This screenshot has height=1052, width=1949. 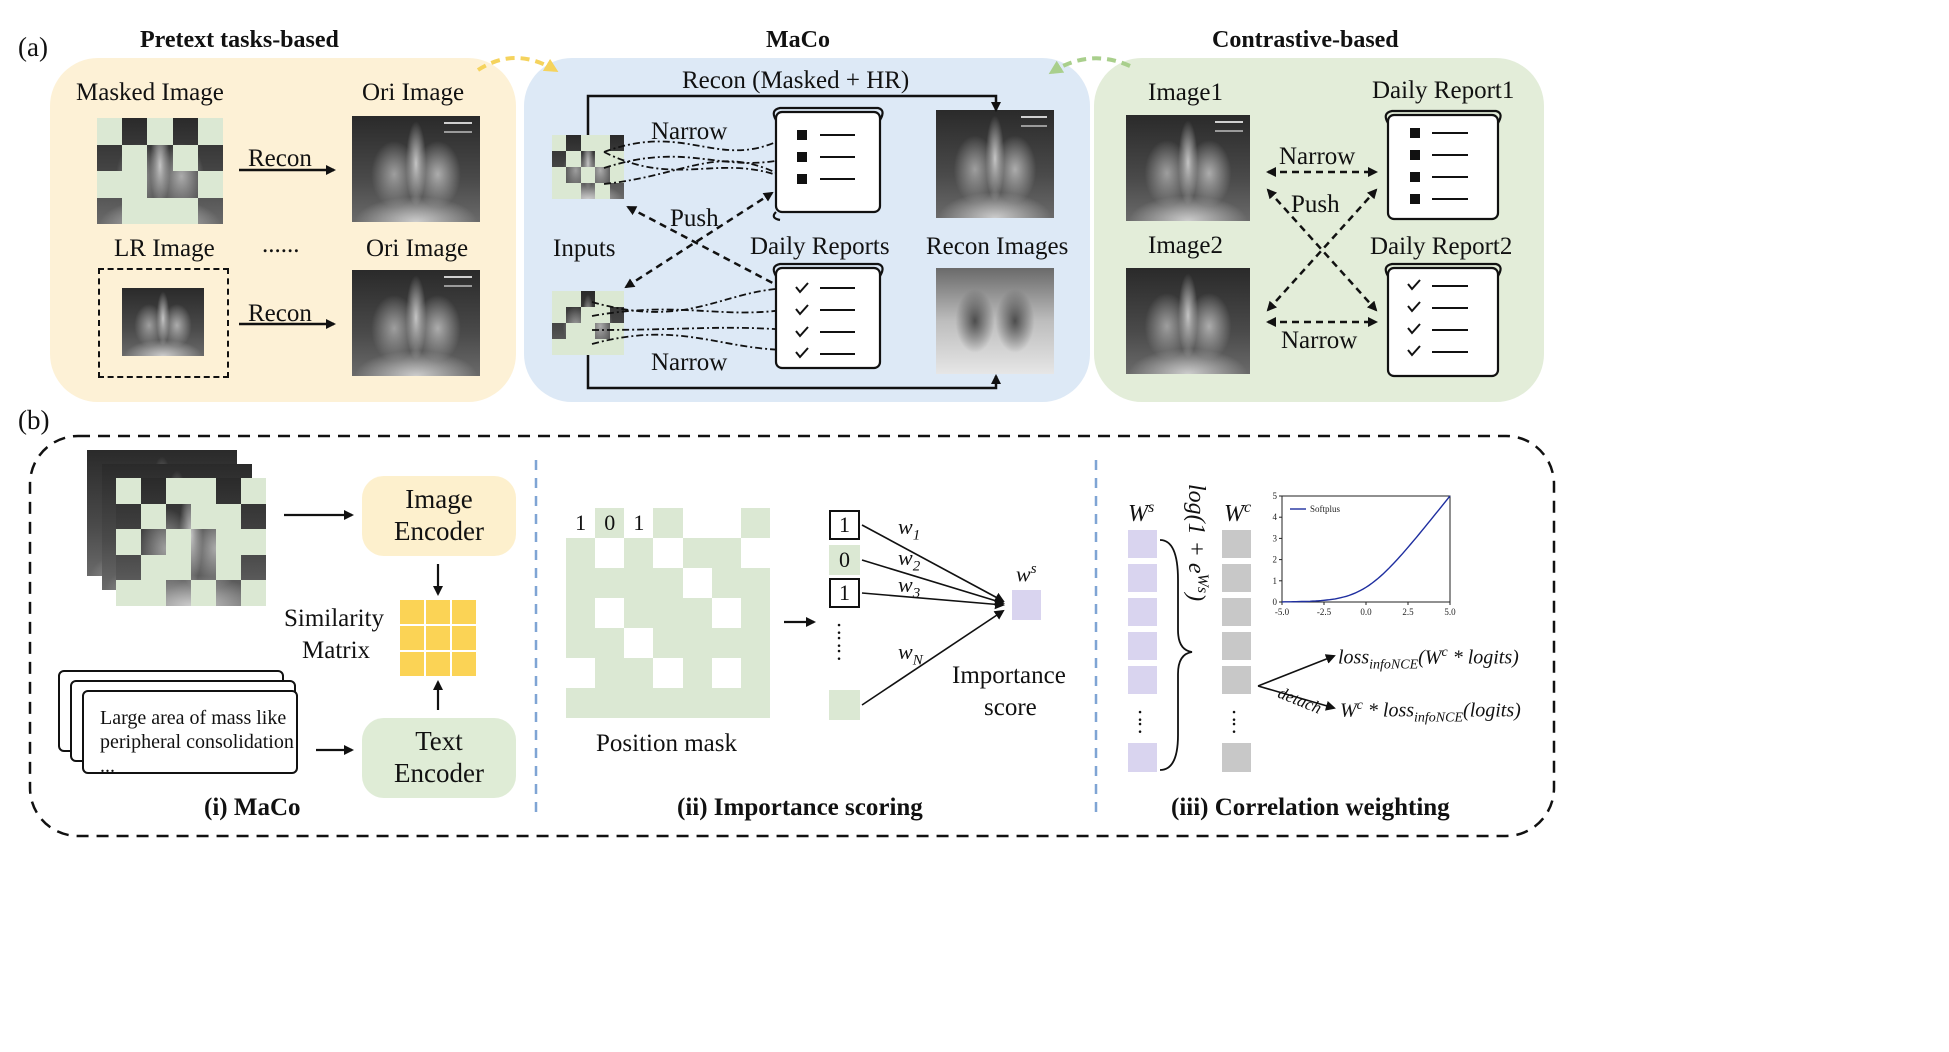 I want to click on caption-correlation: (iii) Correlation weighting, so click(x=1310, y=807).